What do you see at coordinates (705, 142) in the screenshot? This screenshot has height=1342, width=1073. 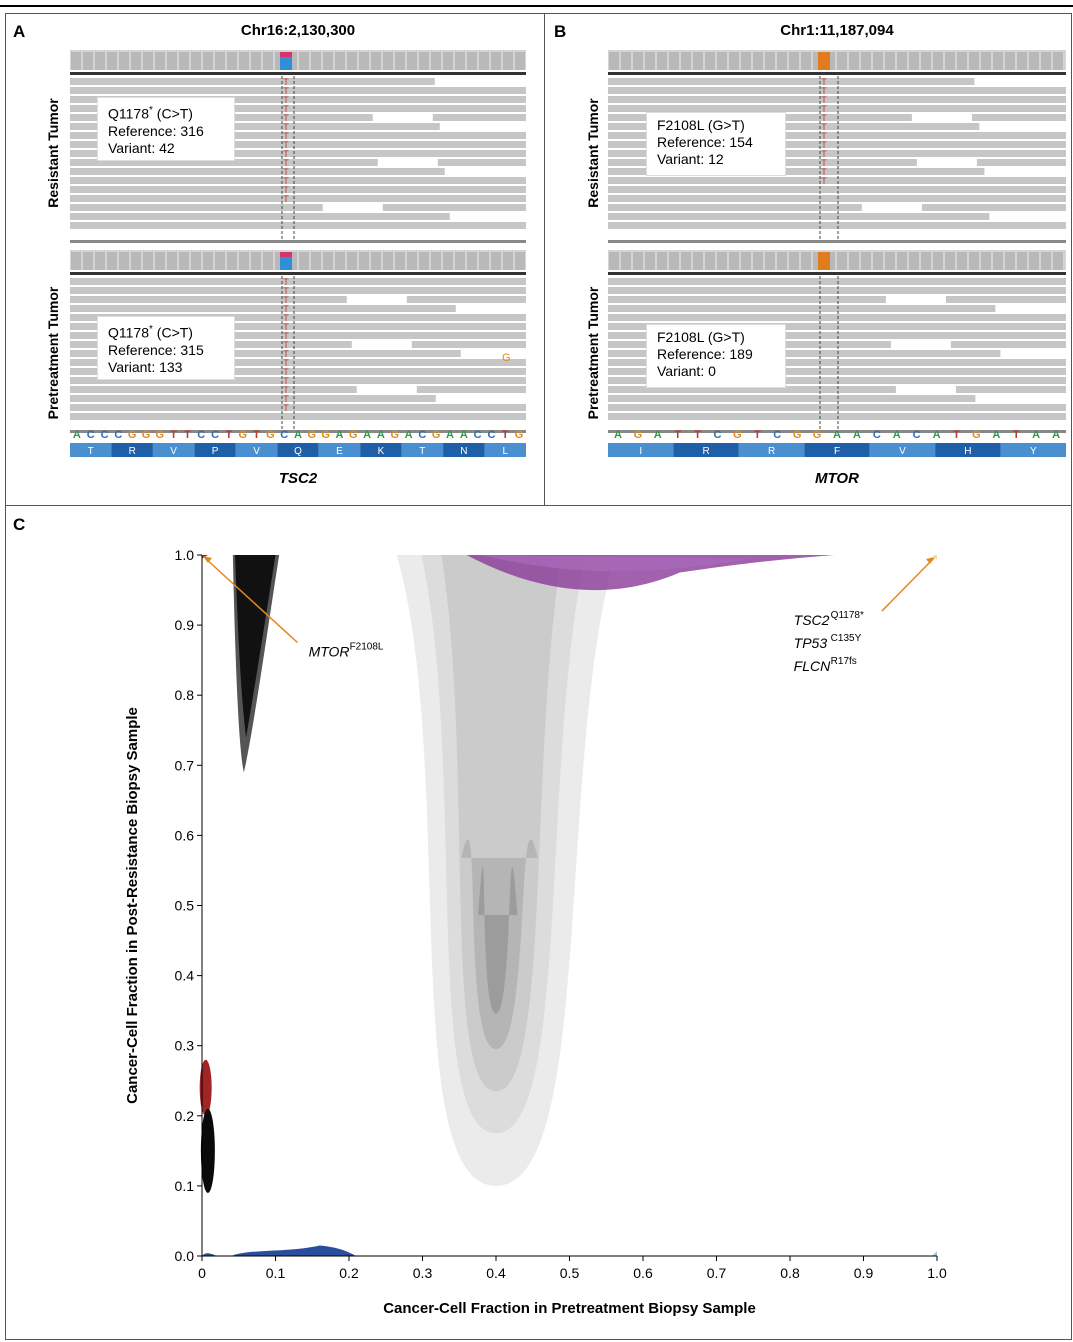 I see `reference-count: Reference: 154` at bounding box center [705, 142].